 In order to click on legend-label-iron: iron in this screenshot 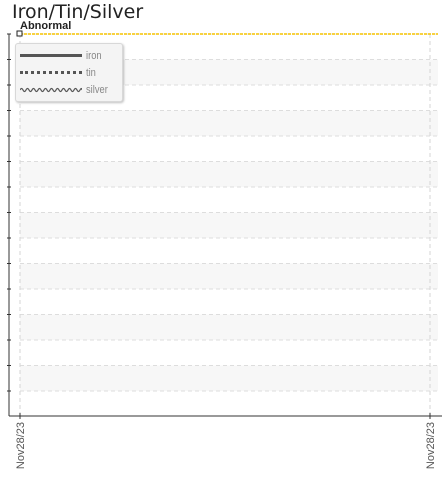, I will do `click(94, 56)`.